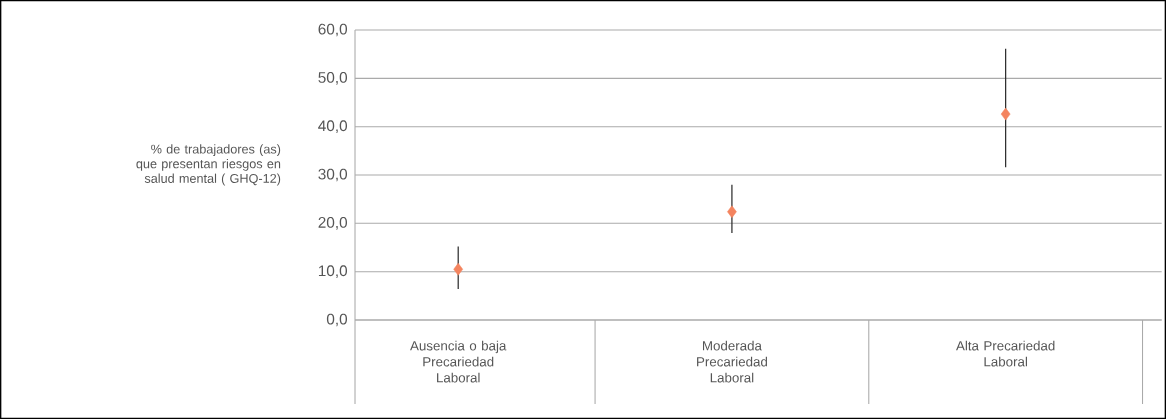 Image resolution: width=1166 pixels, height=419 pixels. What do you see at coordinates (1005, 353) in the screenshot?
I see `x-tick-label: Alta Precariedad Laboral` at bounding box center [1005, 353].